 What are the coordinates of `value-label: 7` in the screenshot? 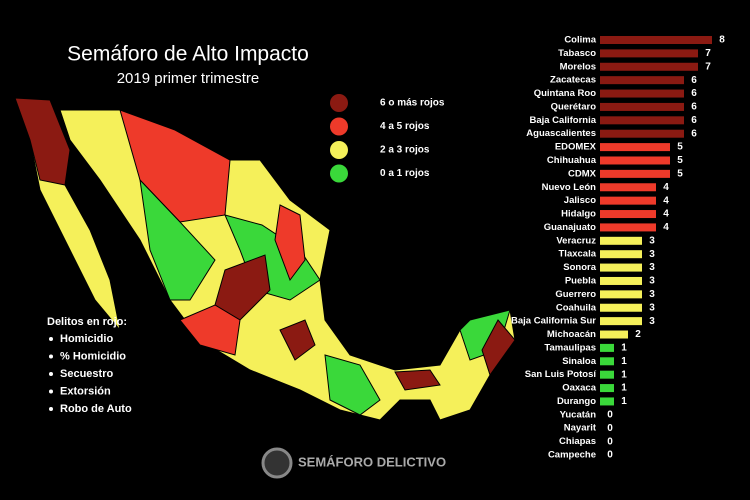 It's located at (708, 66).